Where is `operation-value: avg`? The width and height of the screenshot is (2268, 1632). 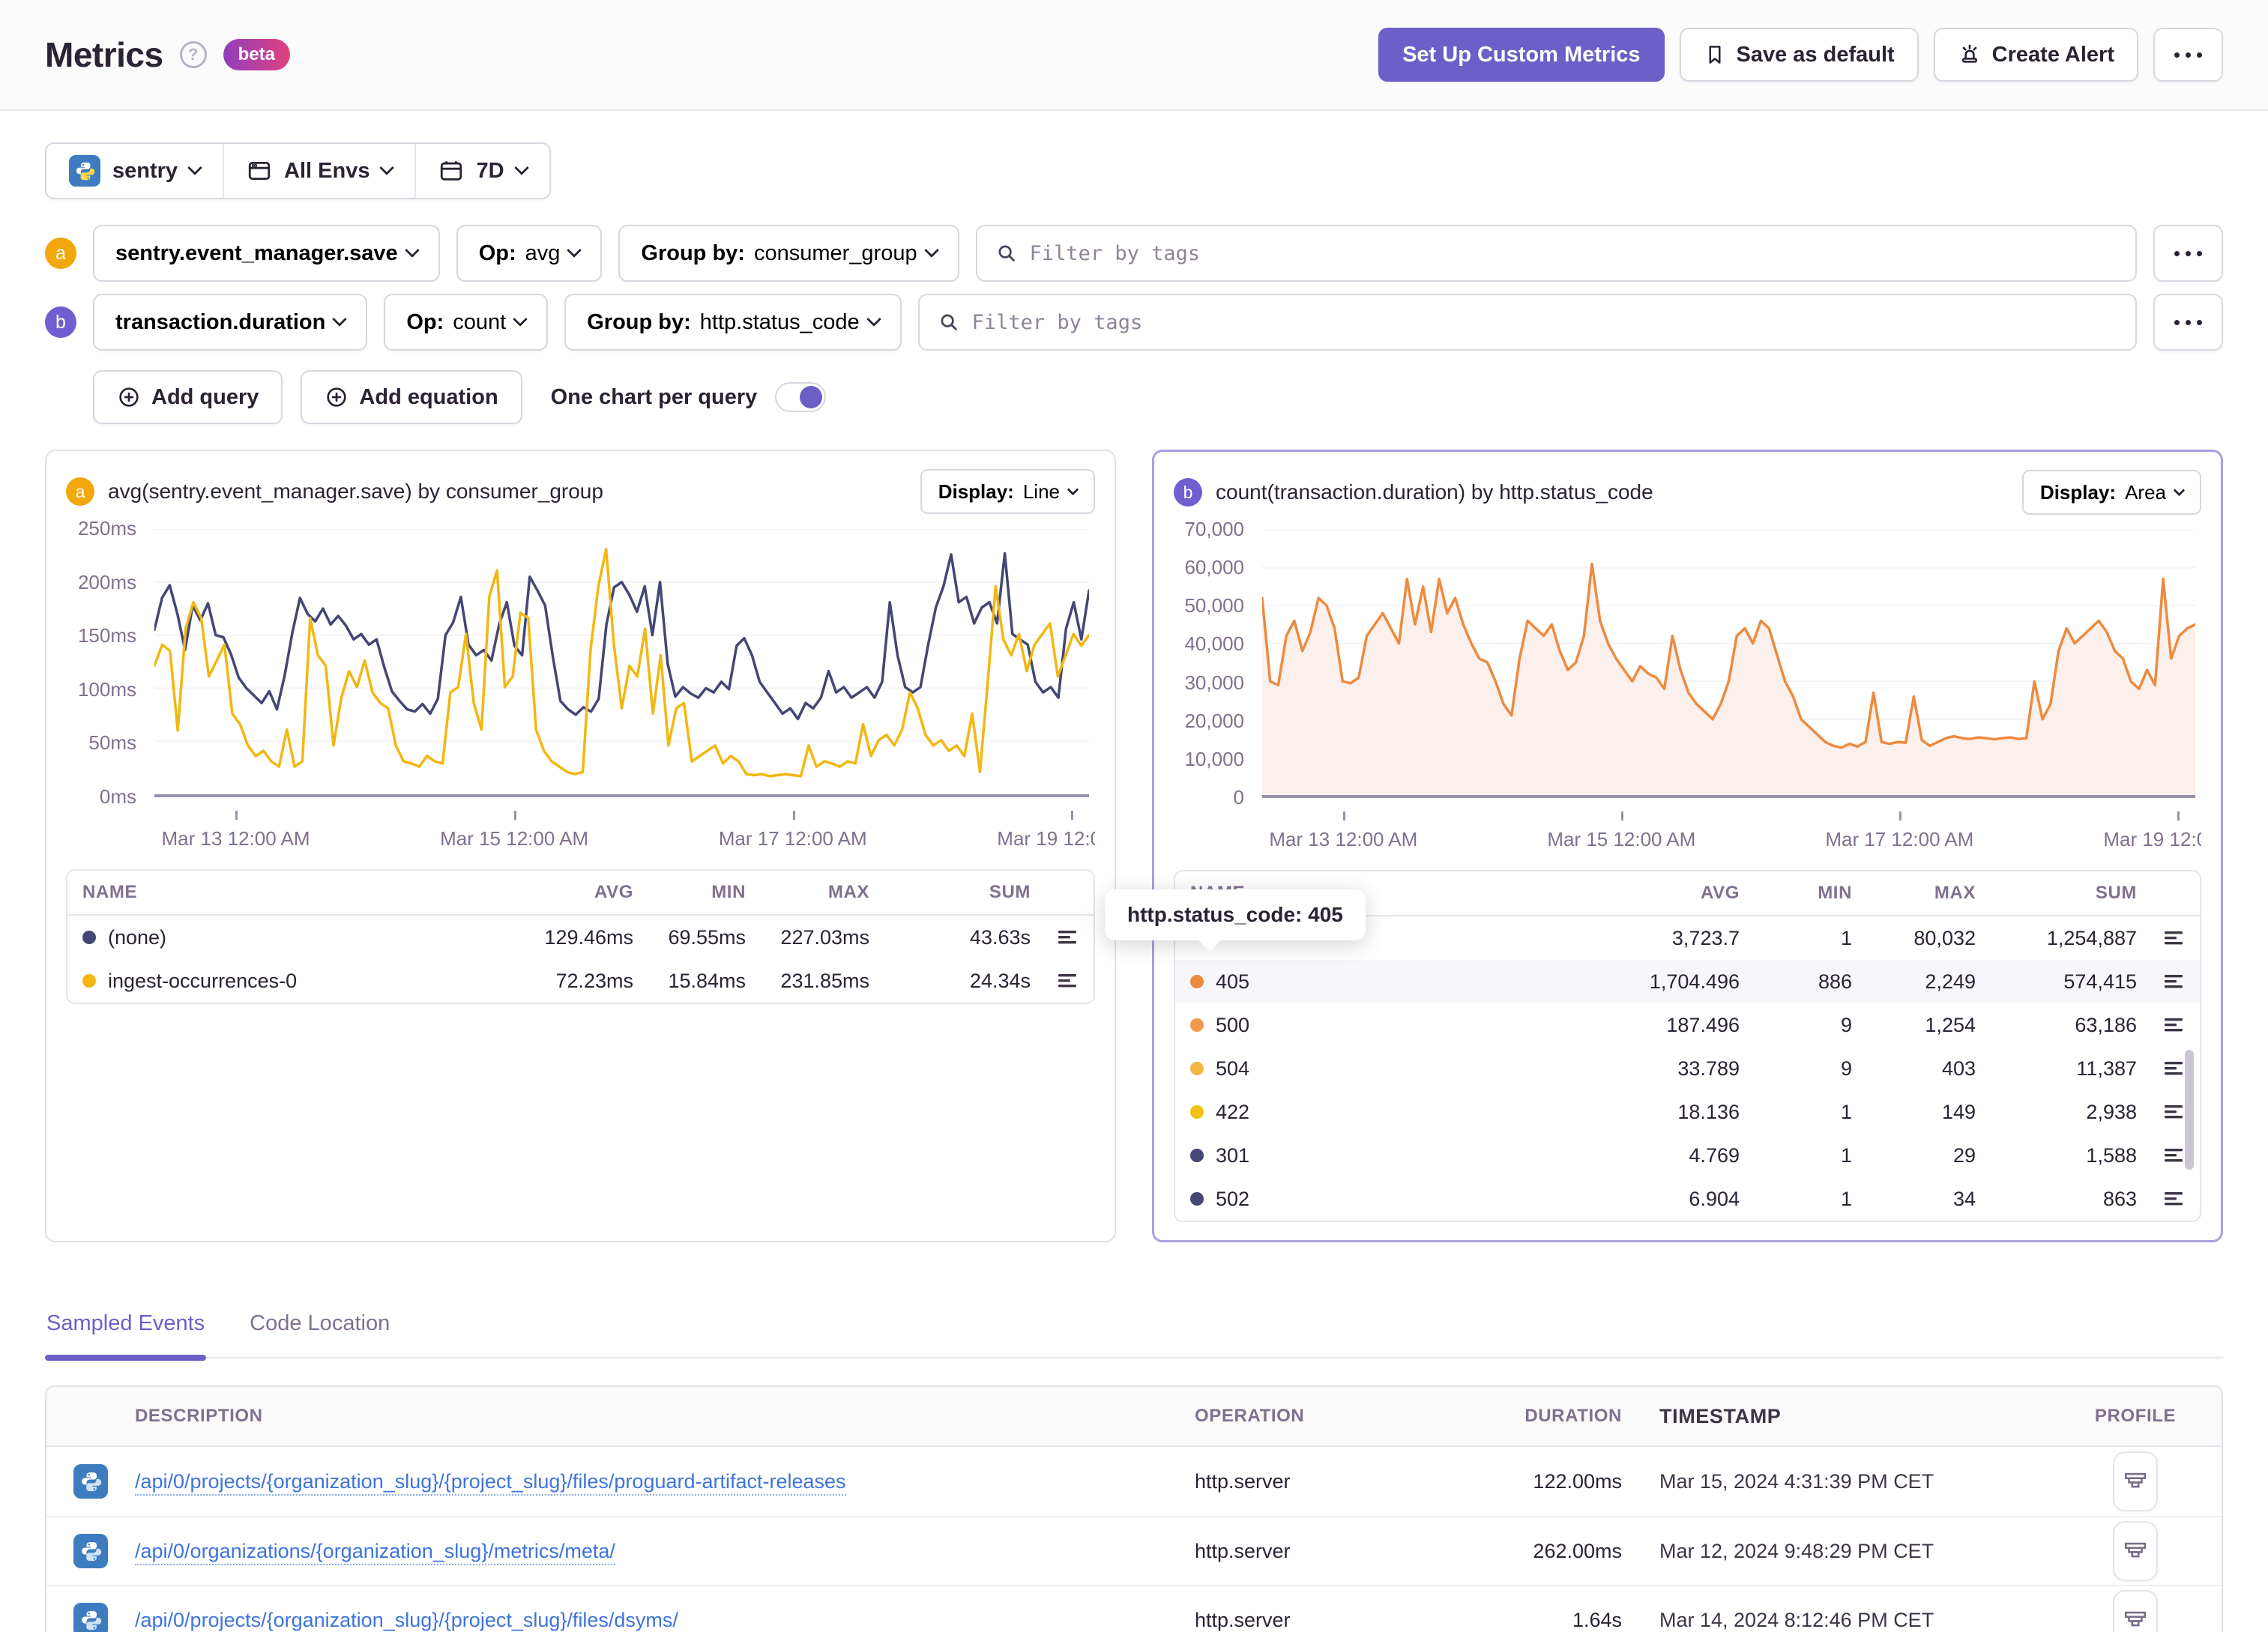 operation-value: avg is located at coordinates (543, 253).